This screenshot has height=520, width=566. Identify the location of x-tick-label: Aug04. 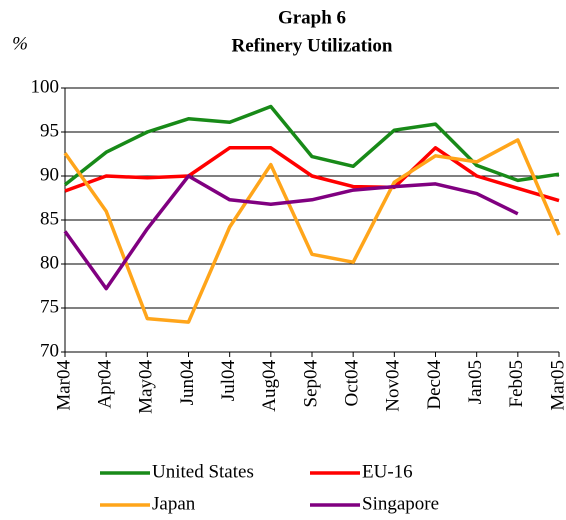
(269, 386).